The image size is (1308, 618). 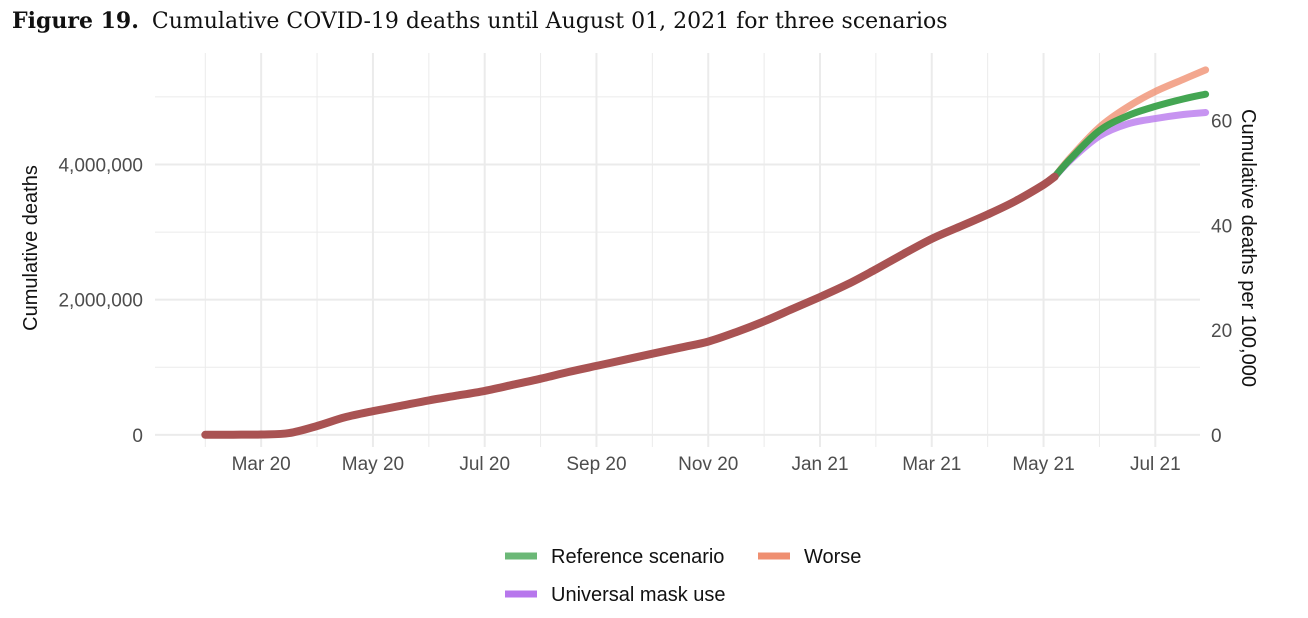 I want to click on x-tick-label: Nov 20, so click(x=708, y=464).